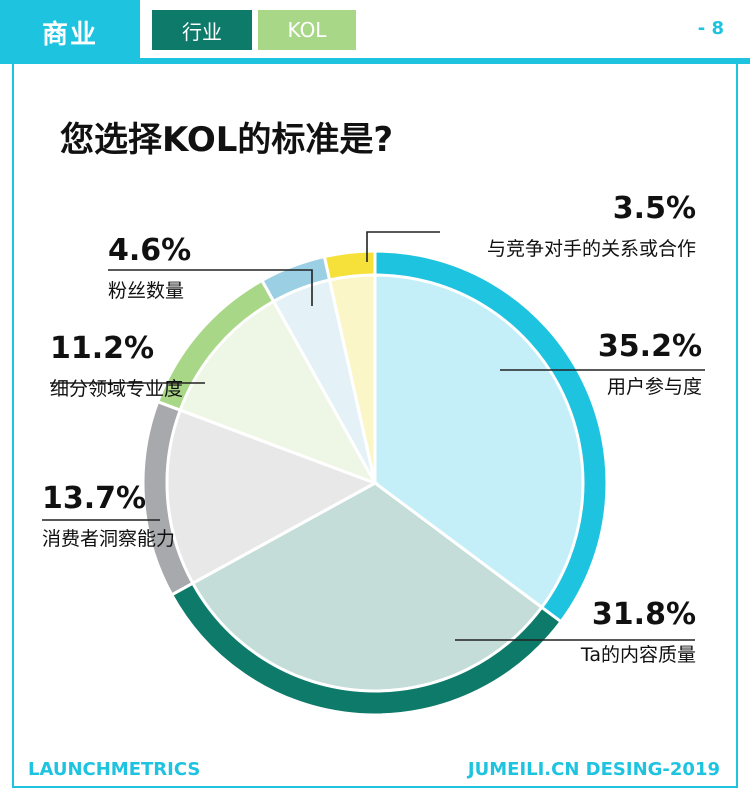 Image resolution: width=750 pixels, height=800 pixels. Describe the element at coordinates (278, 392) in the screenshot. I see `slice-niche-expertise` at that location.